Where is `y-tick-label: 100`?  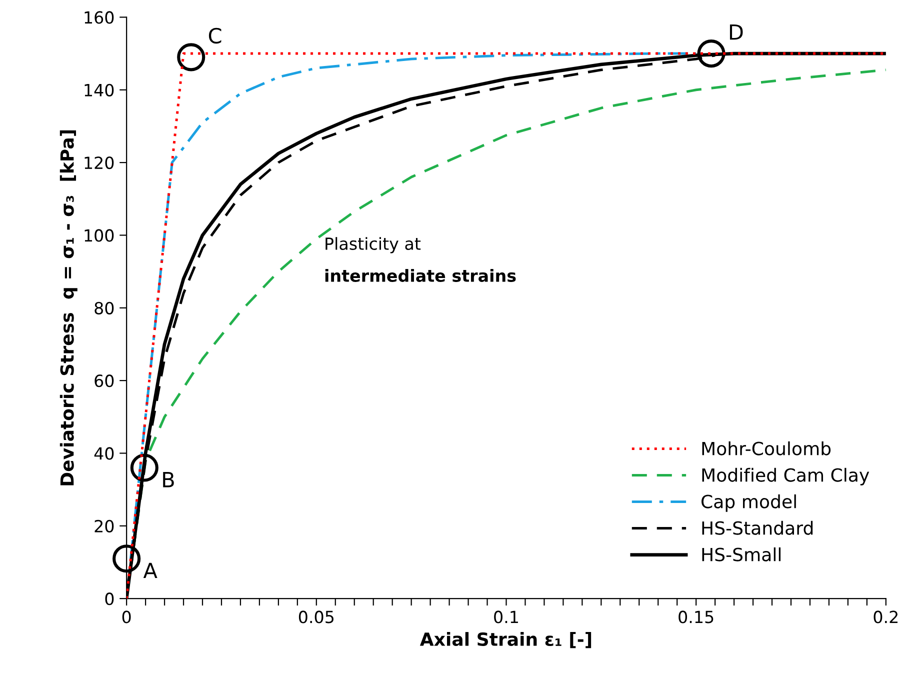 y-tick-label: 100 is located at coordinates (99, 235).